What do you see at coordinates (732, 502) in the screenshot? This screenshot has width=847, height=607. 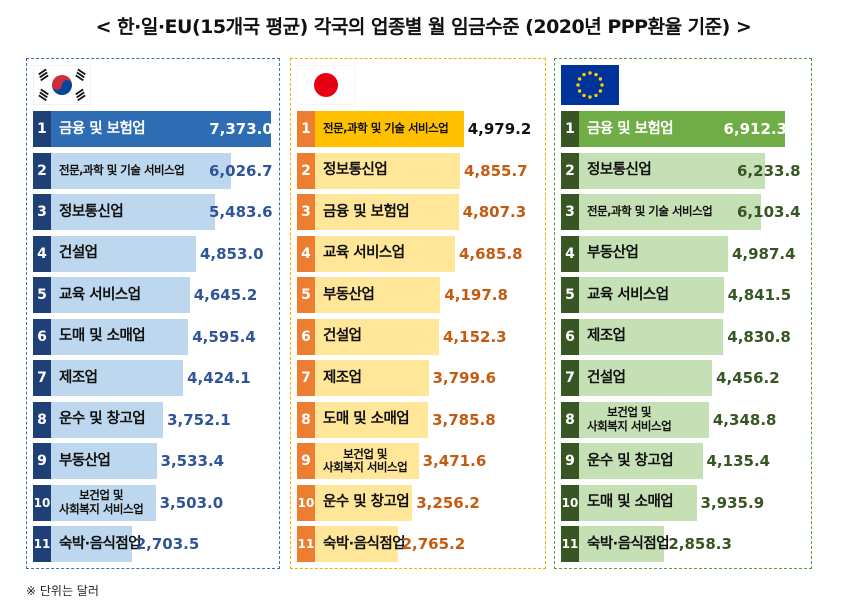 I see `value-label: 3,935.9` at bounding box center [732, 502].